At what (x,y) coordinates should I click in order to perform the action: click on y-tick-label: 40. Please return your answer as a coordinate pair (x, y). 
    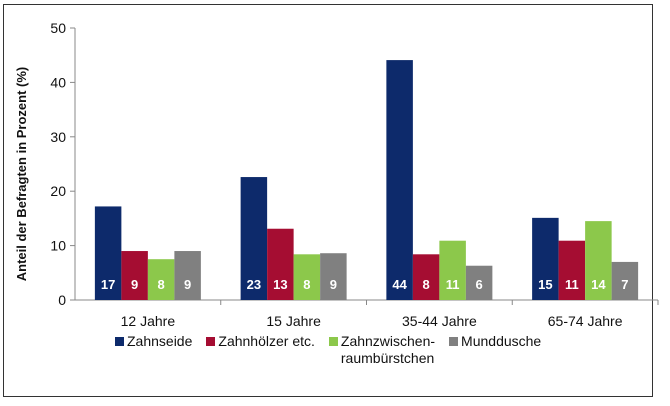
    Looking at the image, I should click on (58, 82).